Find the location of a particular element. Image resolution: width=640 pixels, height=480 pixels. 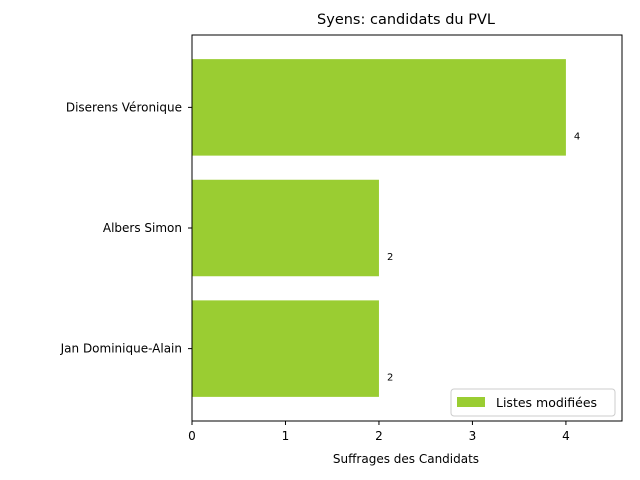

legend-swatch is located at coordinates (471, 402).